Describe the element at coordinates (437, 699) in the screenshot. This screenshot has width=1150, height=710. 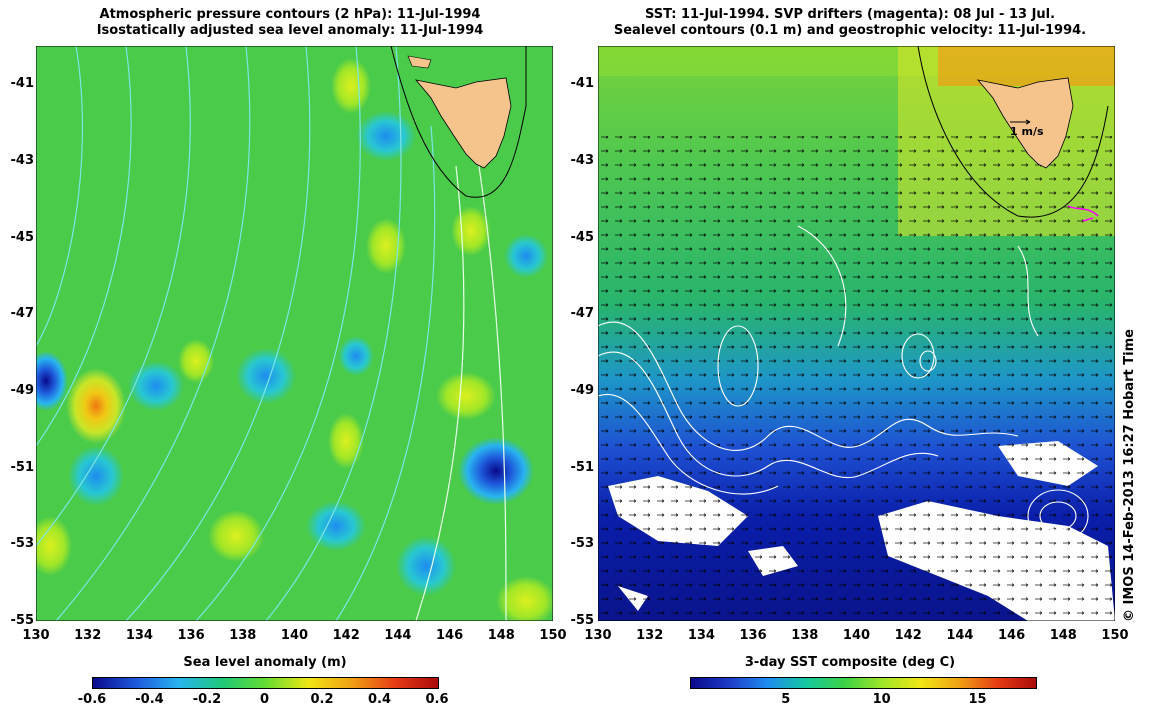
I see `colorbar-tick-label: 0.6` at that location.